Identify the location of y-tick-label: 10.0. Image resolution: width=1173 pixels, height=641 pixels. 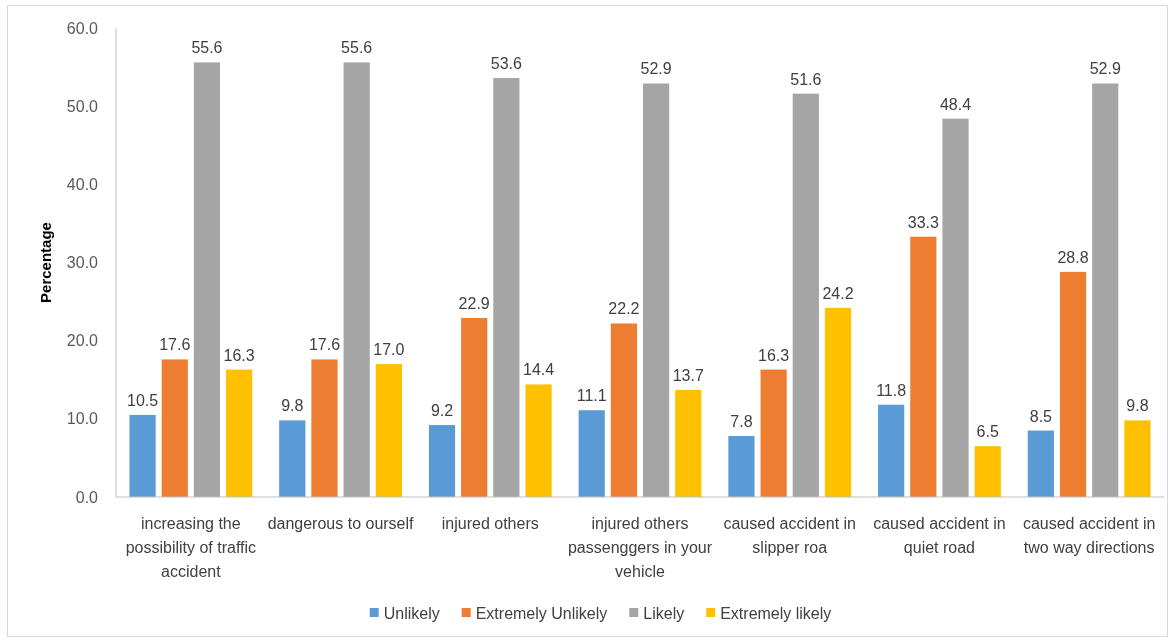
(82, 419).